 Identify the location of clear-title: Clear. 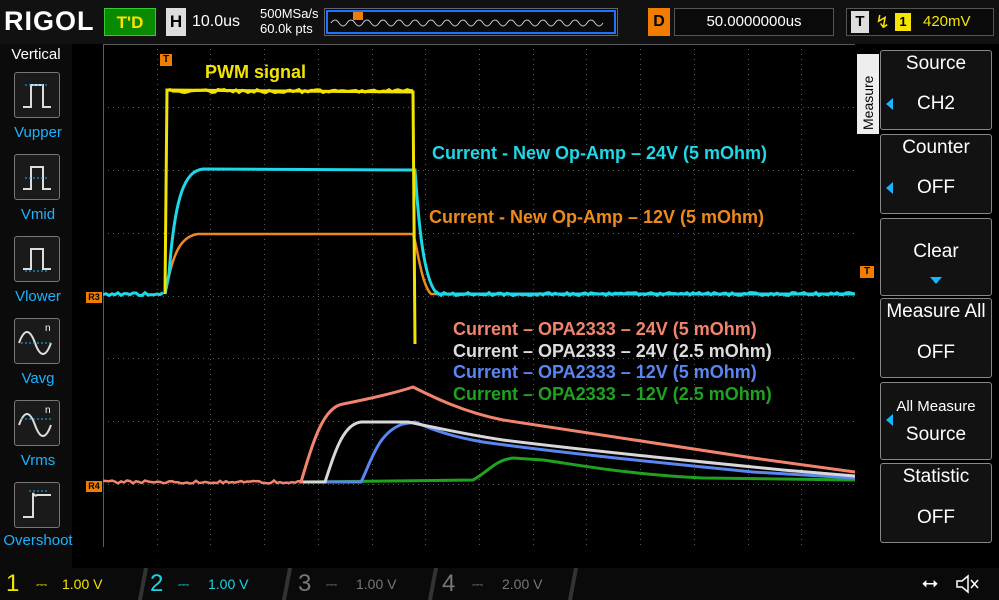
(936, 252).